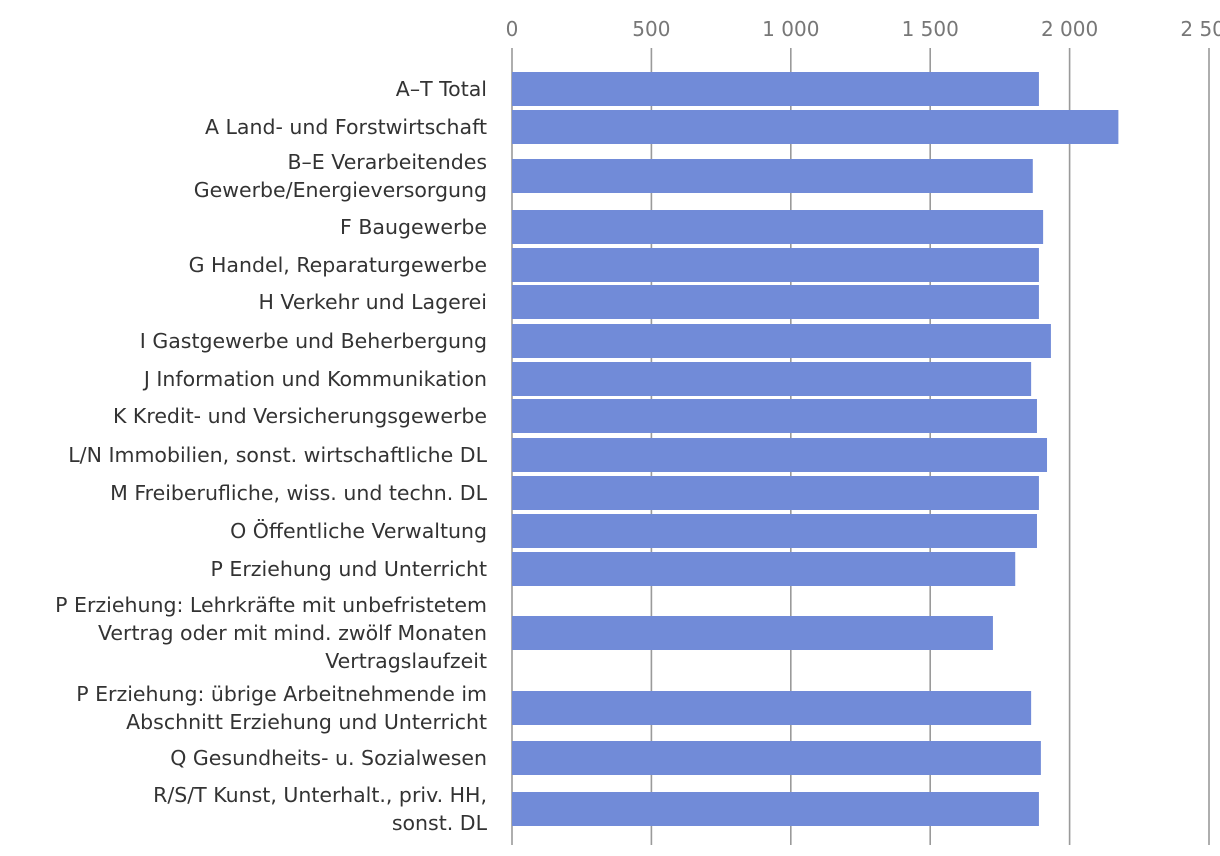  I want to click on category-label-line: M Freiberufliche, wiss. und techn. DL, so click(298, 493).